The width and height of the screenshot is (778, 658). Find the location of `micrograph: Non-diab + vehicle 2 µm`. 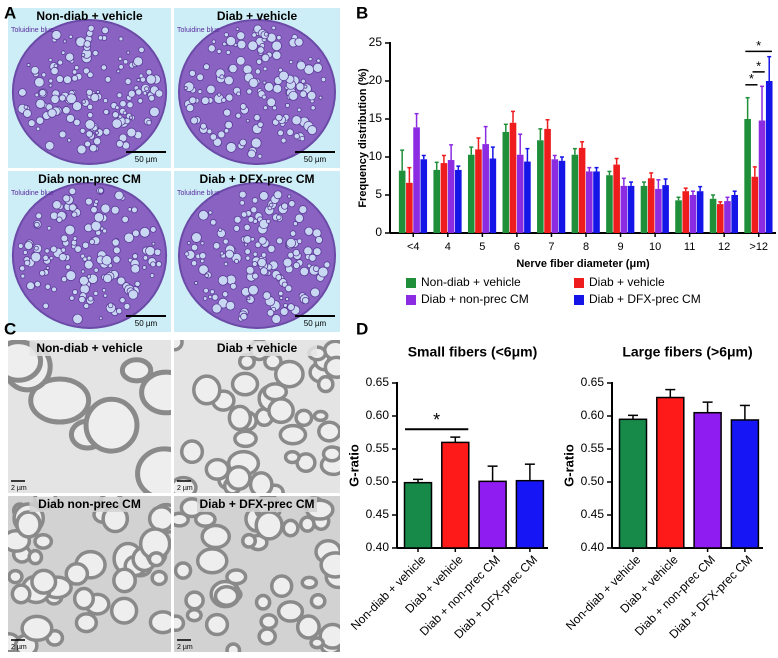

micrograph: Non-diab + vehicle 2 µm is located at coordinates (89, 416).